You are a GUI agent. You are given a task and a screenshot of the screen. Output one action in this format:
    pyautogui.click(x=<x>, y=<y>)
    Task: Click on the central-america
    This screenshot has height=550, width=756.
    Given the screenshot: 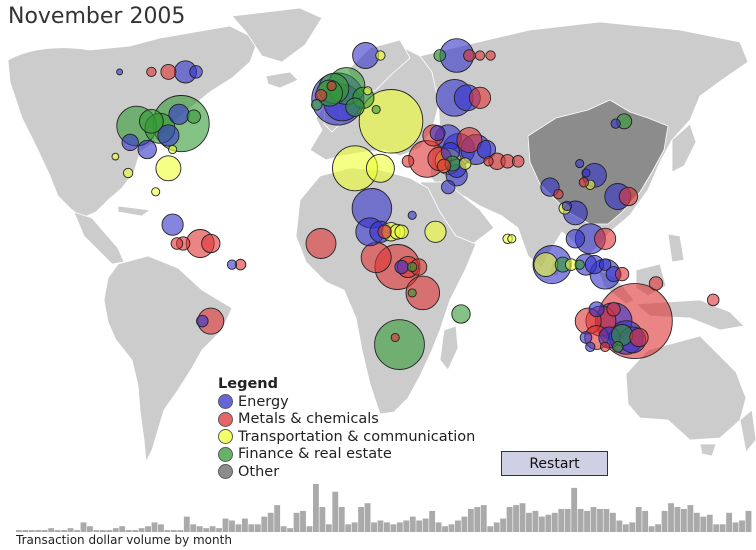 What is the action you would take?
    pyautogui.click(x=99, y=238)
    